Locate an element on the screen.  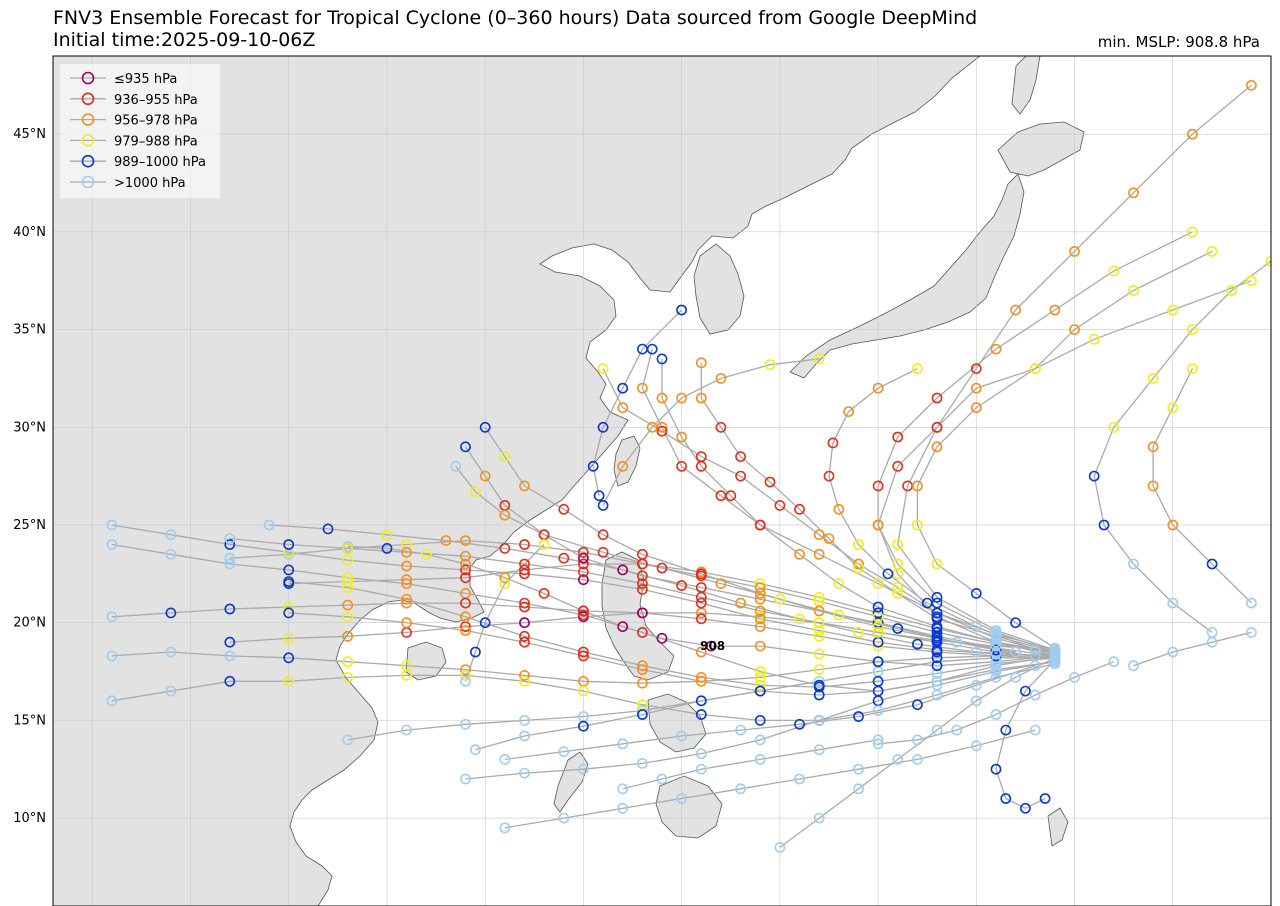
legend-marker is located at coordinates (88, 99).